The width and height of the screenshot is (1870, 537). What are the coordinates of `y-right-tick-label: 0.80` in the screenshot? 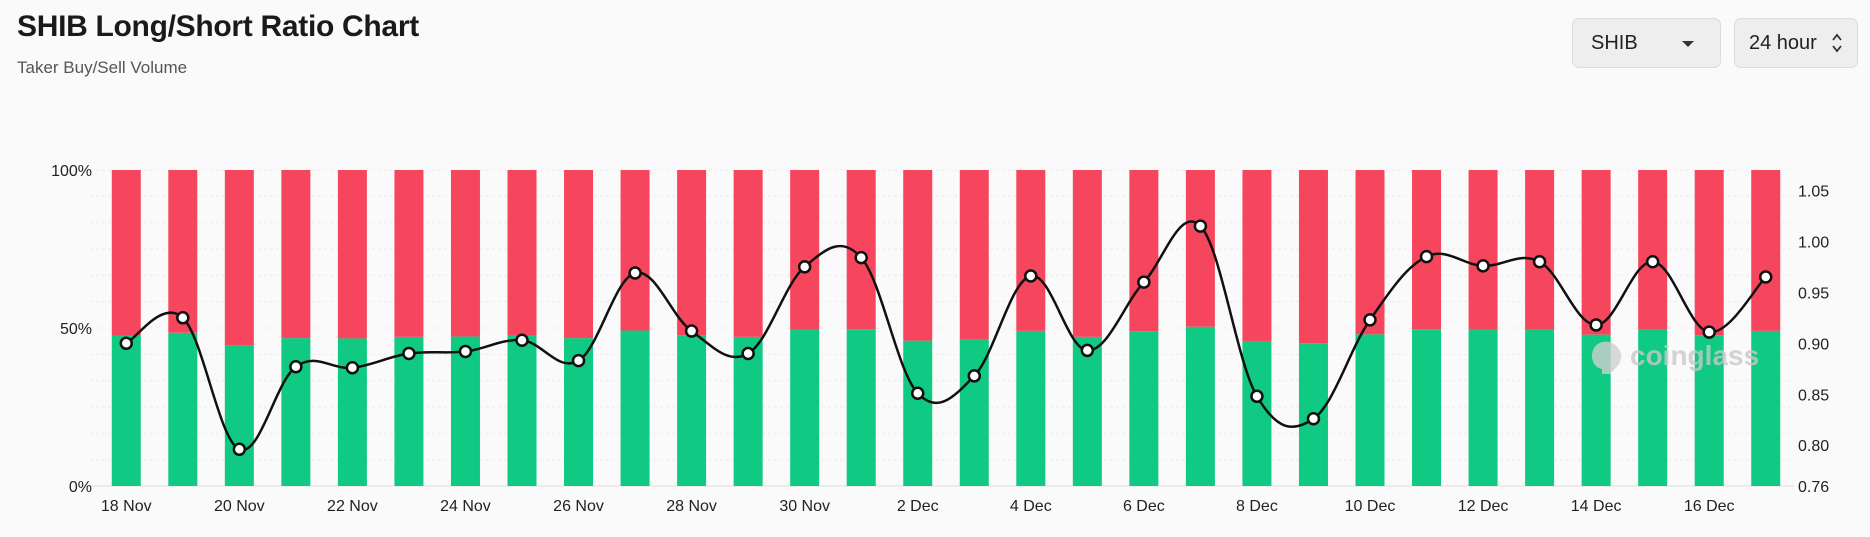 It's located at (1813, 446).